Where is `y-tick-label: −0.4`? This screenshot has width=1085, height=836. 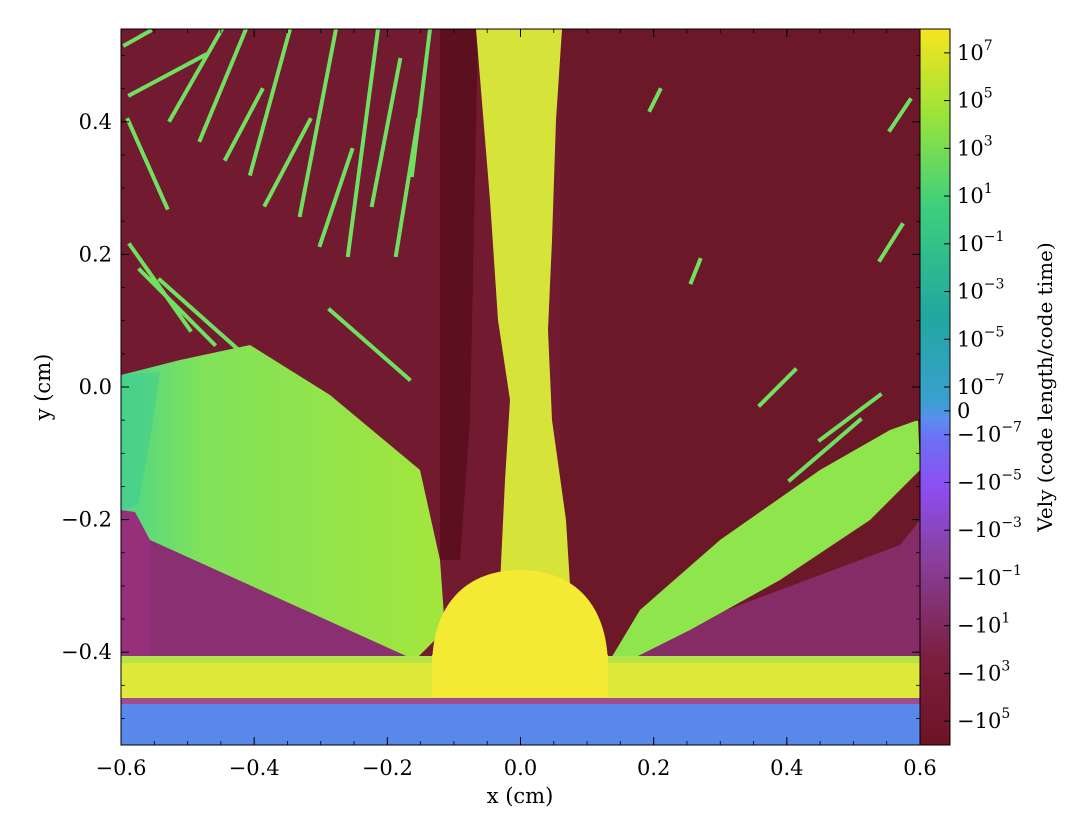
y-tick-label: −0.4 is located at coordinates (86, 652).